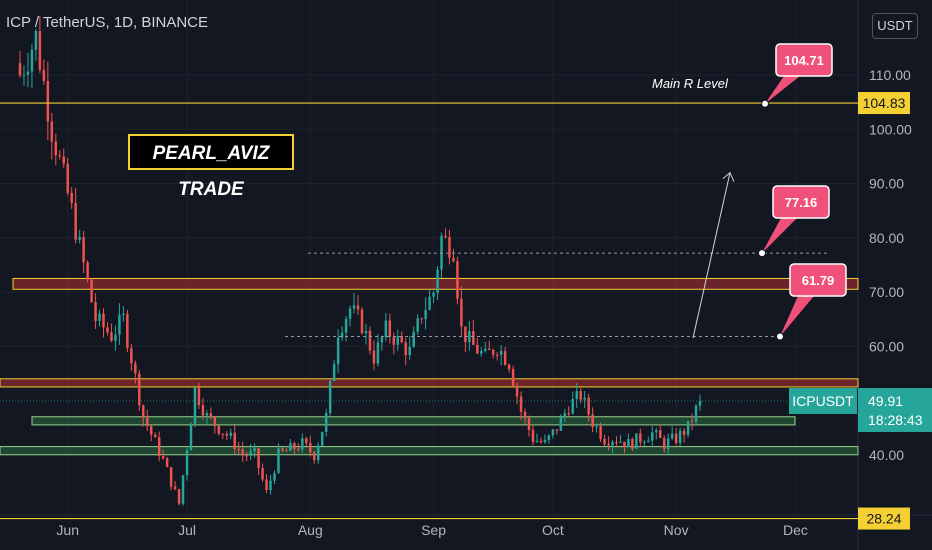  Describe the element at coordinates (107, 22) in the screenshot. I see `symbol-title: ICP / TetherUS, 1D, BINANCE` at that location.